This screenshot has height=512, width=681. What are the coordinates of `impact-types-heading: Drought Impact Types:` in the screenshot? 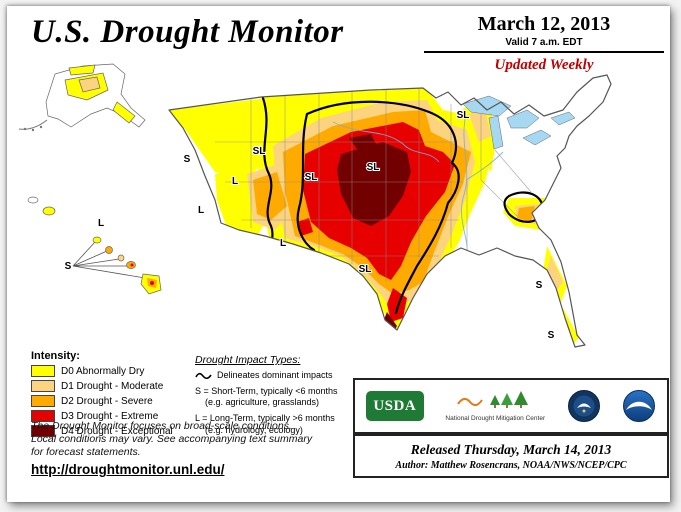 It's located at (248, 360).